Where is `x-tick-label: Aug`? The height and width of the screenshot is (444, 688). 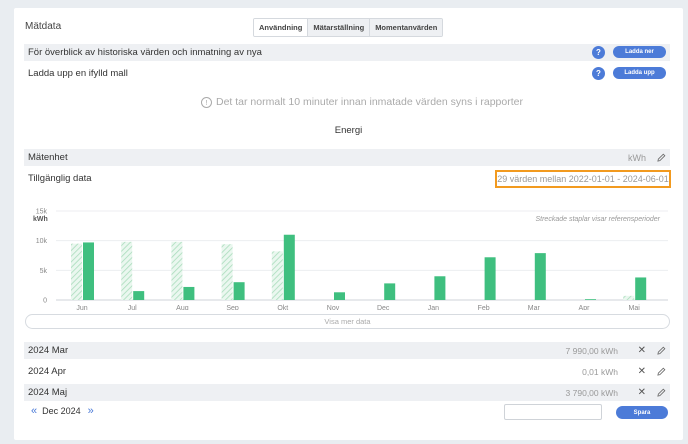 x-tick-label: Aug is located at coordinates (182, 307).